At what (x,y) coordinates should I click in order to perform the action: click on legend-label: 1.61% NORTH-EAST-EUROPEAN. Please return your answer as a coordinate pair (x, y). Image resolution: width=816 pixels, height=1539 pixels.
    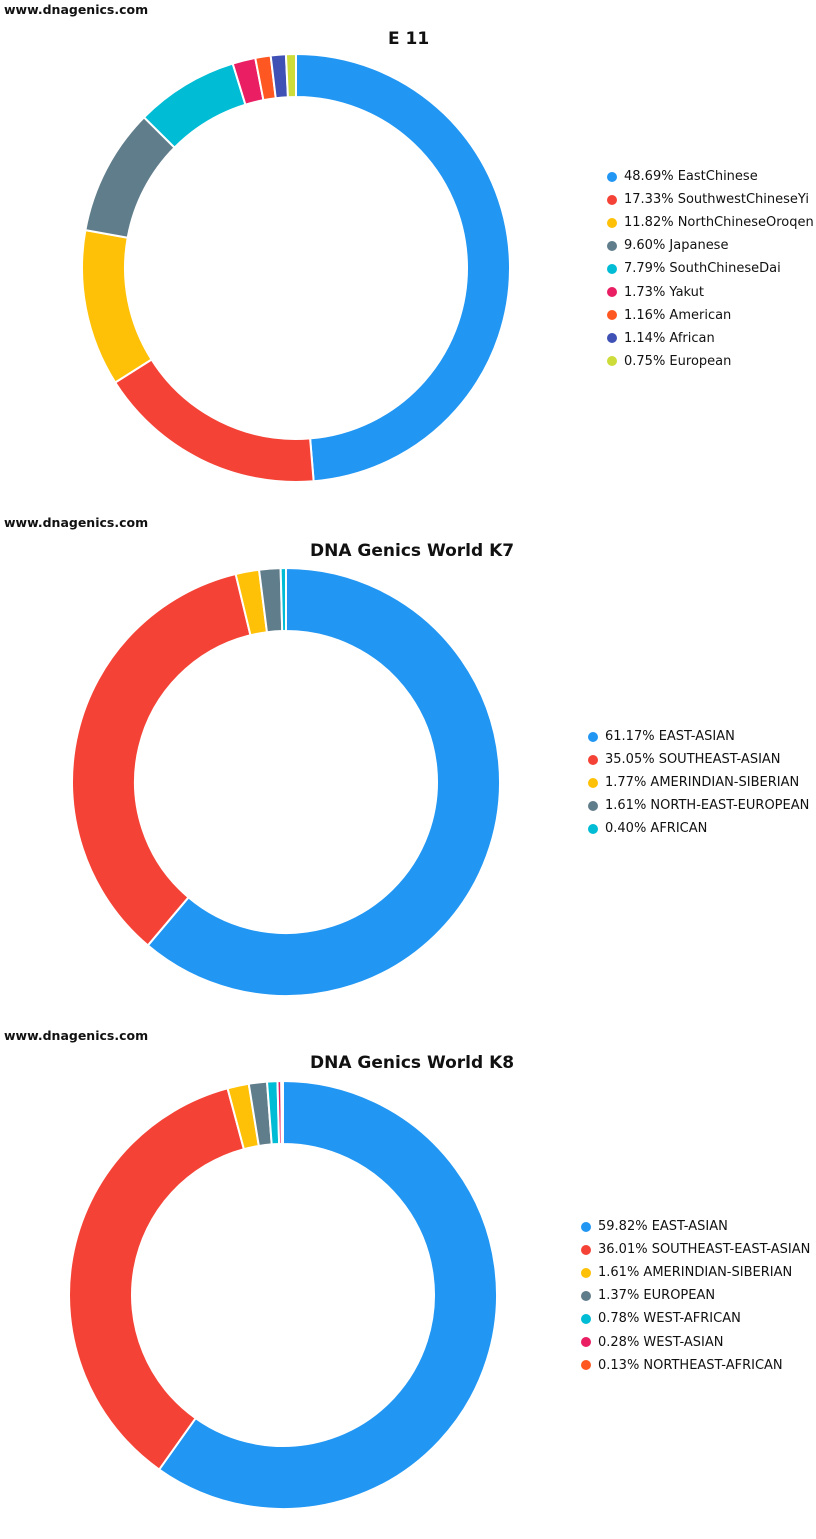
    Looking at the image, I should click on (707, 806).